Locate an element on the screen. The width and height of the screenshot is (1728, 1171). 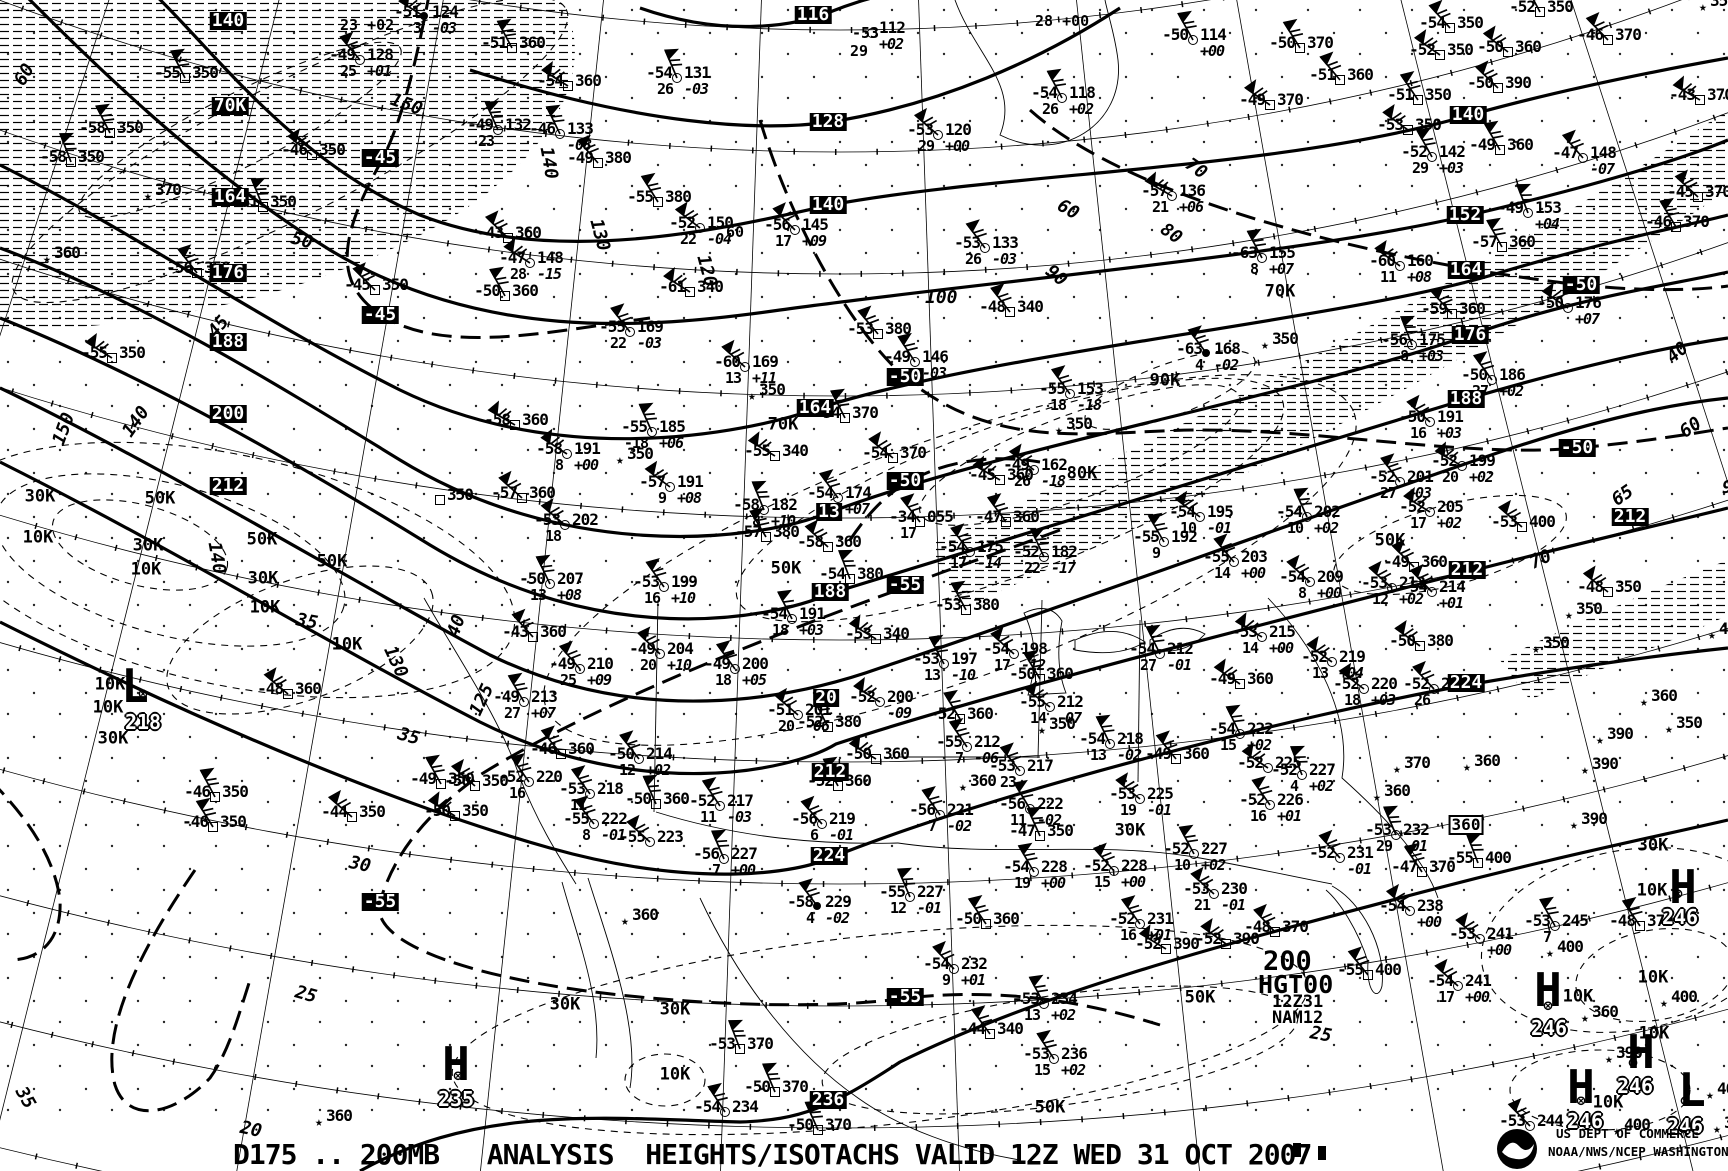
station-height-change: +10 is located at coordinates (783, 521).